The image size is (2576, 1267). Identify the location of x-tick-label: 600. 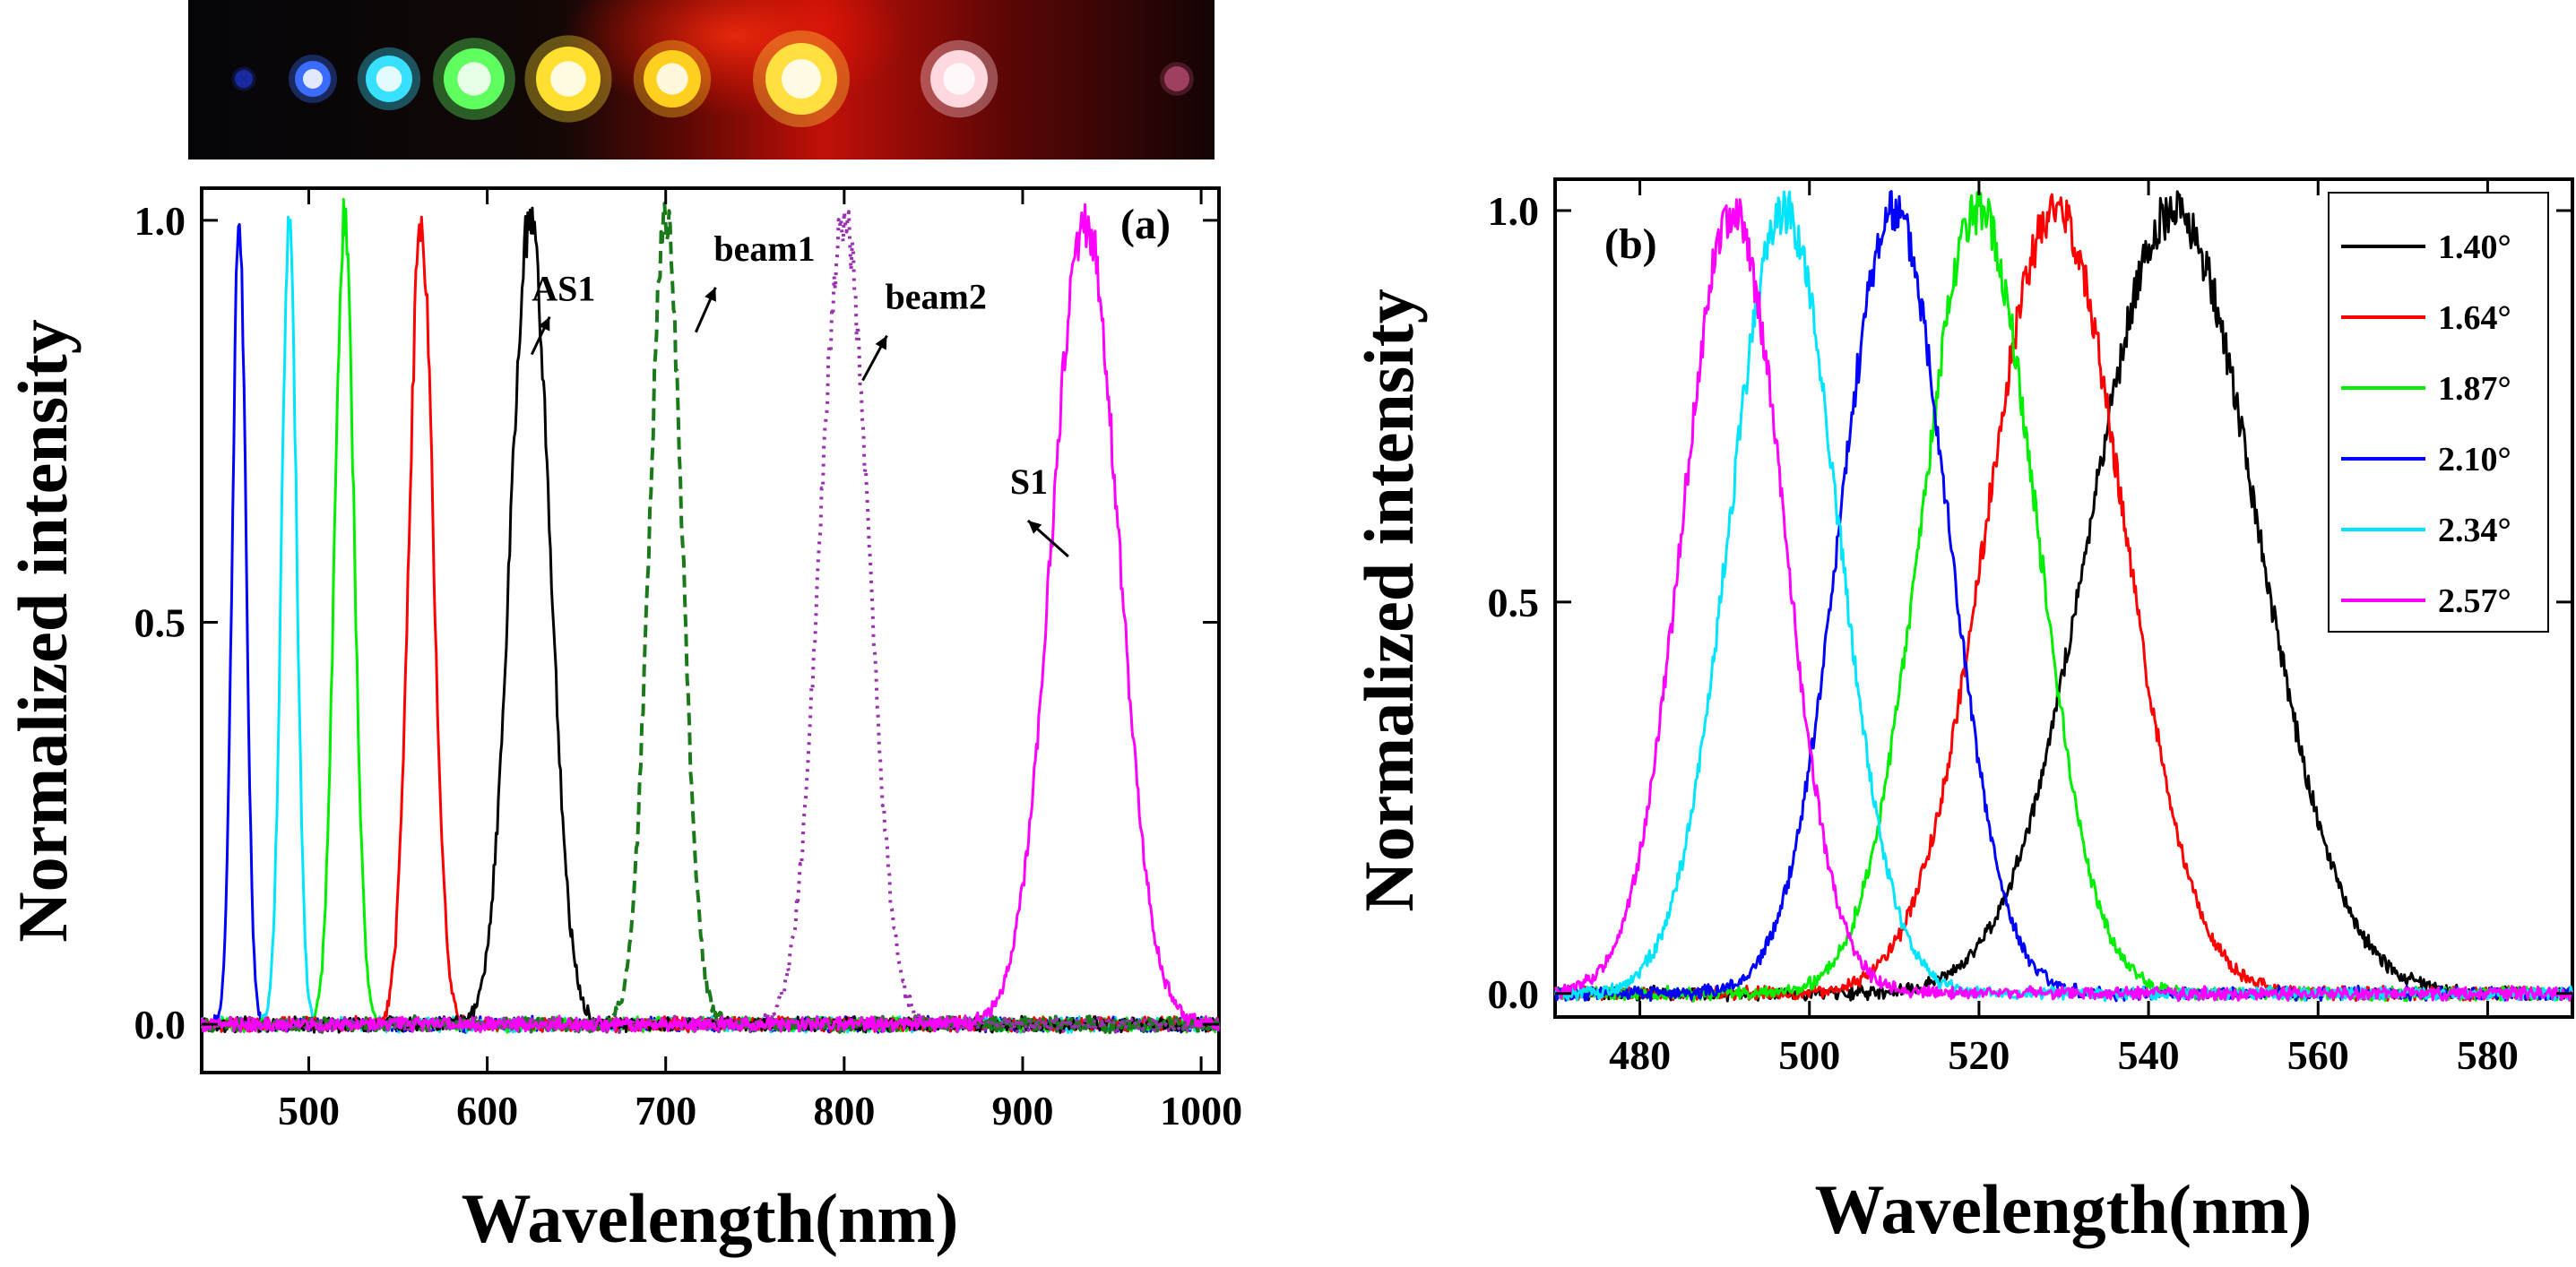
(487, 1111).